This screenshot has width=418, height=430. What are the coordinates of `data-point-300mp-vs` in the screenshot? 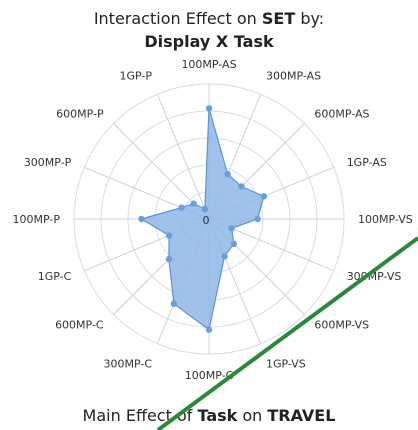 It's located at (231, 228).